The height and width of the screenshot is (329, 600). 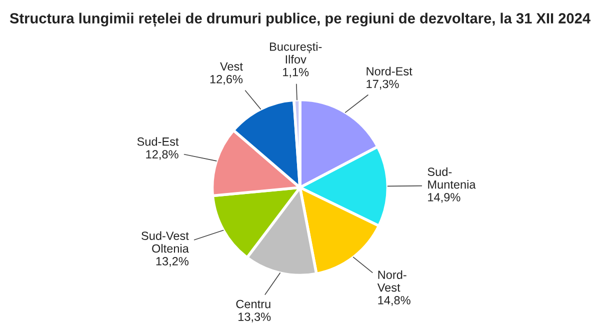 What do you see at coordinates (172, 262) in the screenshot?
I see `data-label: 13,2%` at bounding box center [172, 262].